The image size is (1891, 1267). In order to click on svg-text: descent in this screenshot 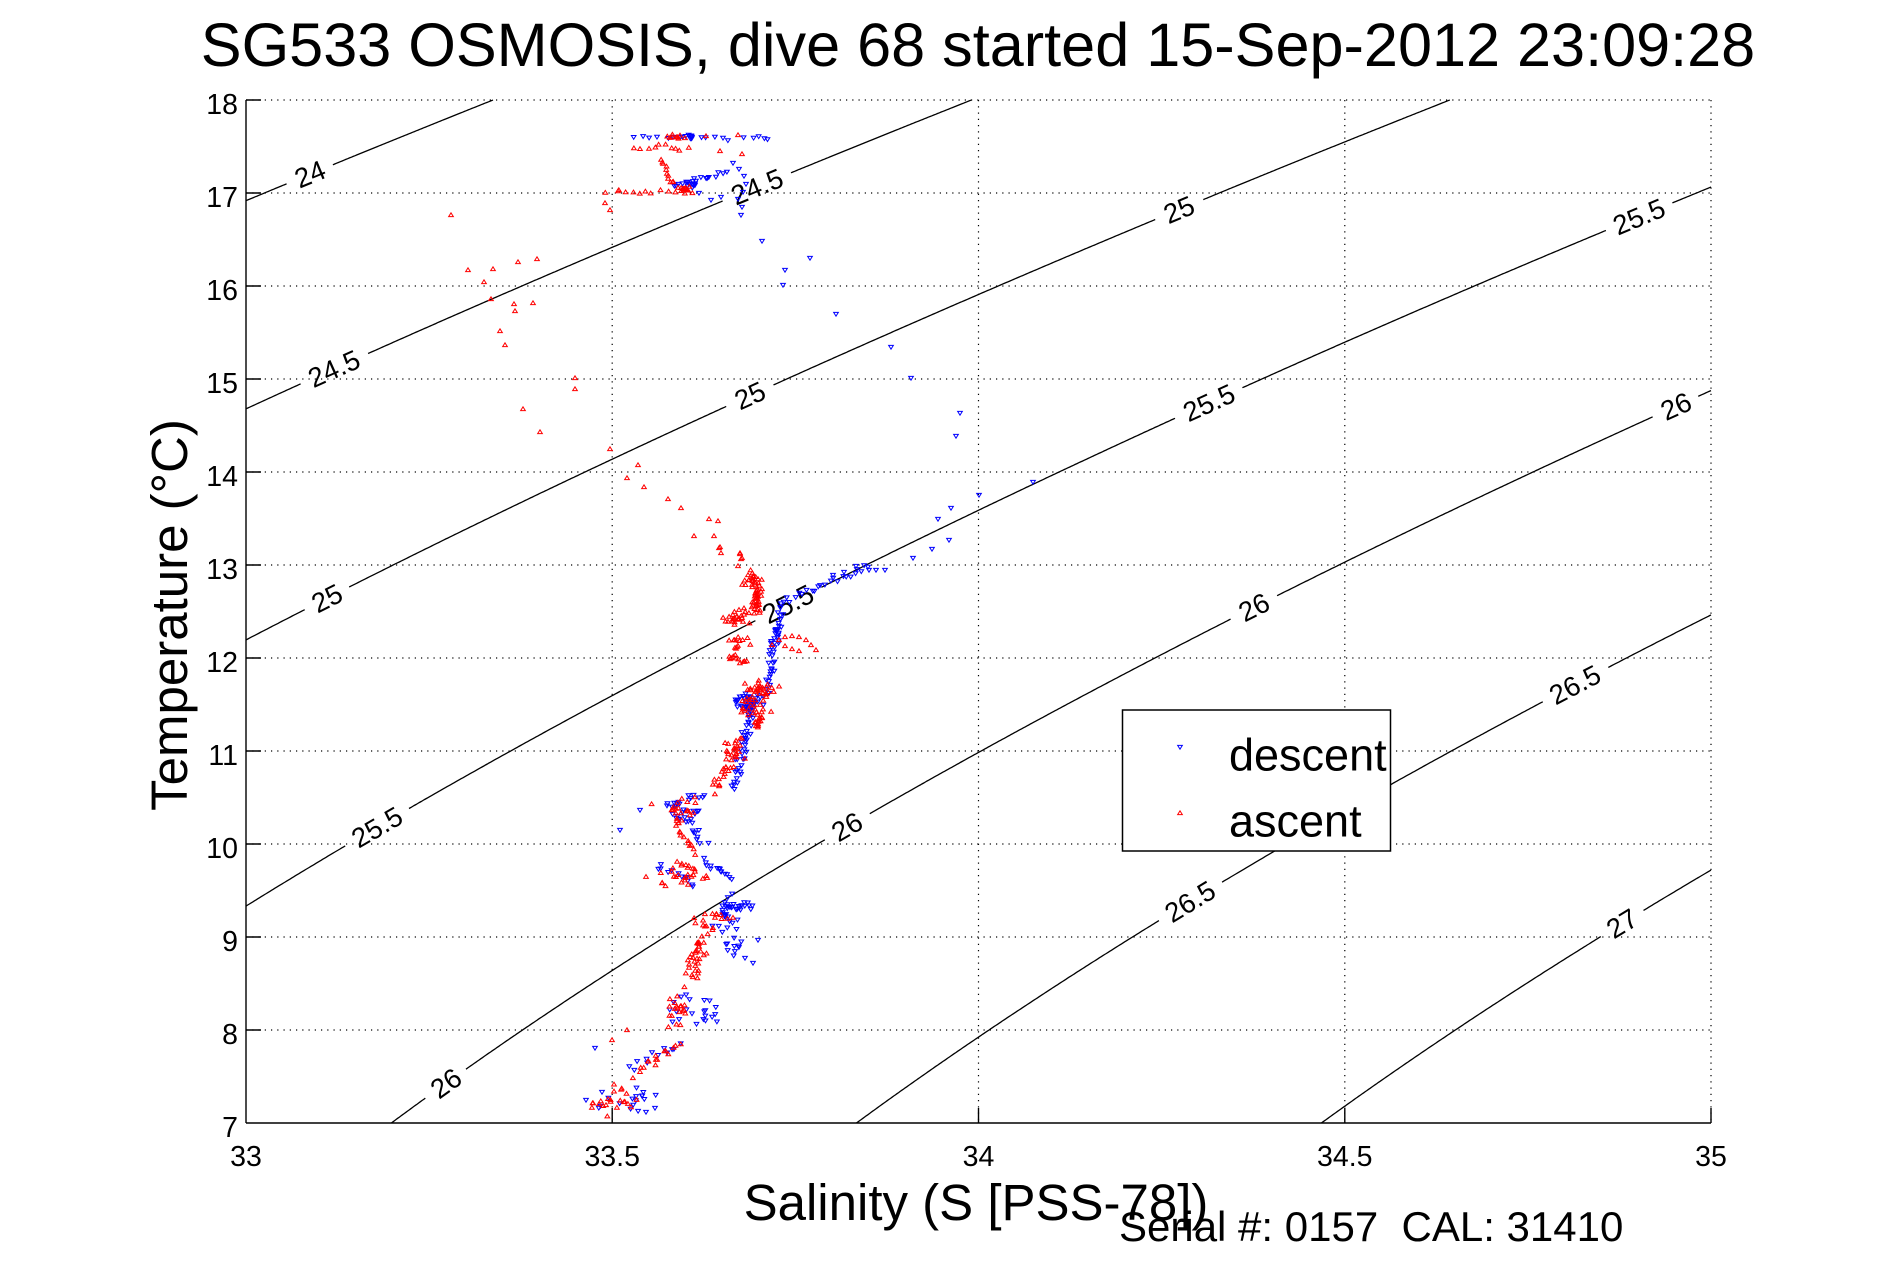, I will do `click(1308, 755)`.